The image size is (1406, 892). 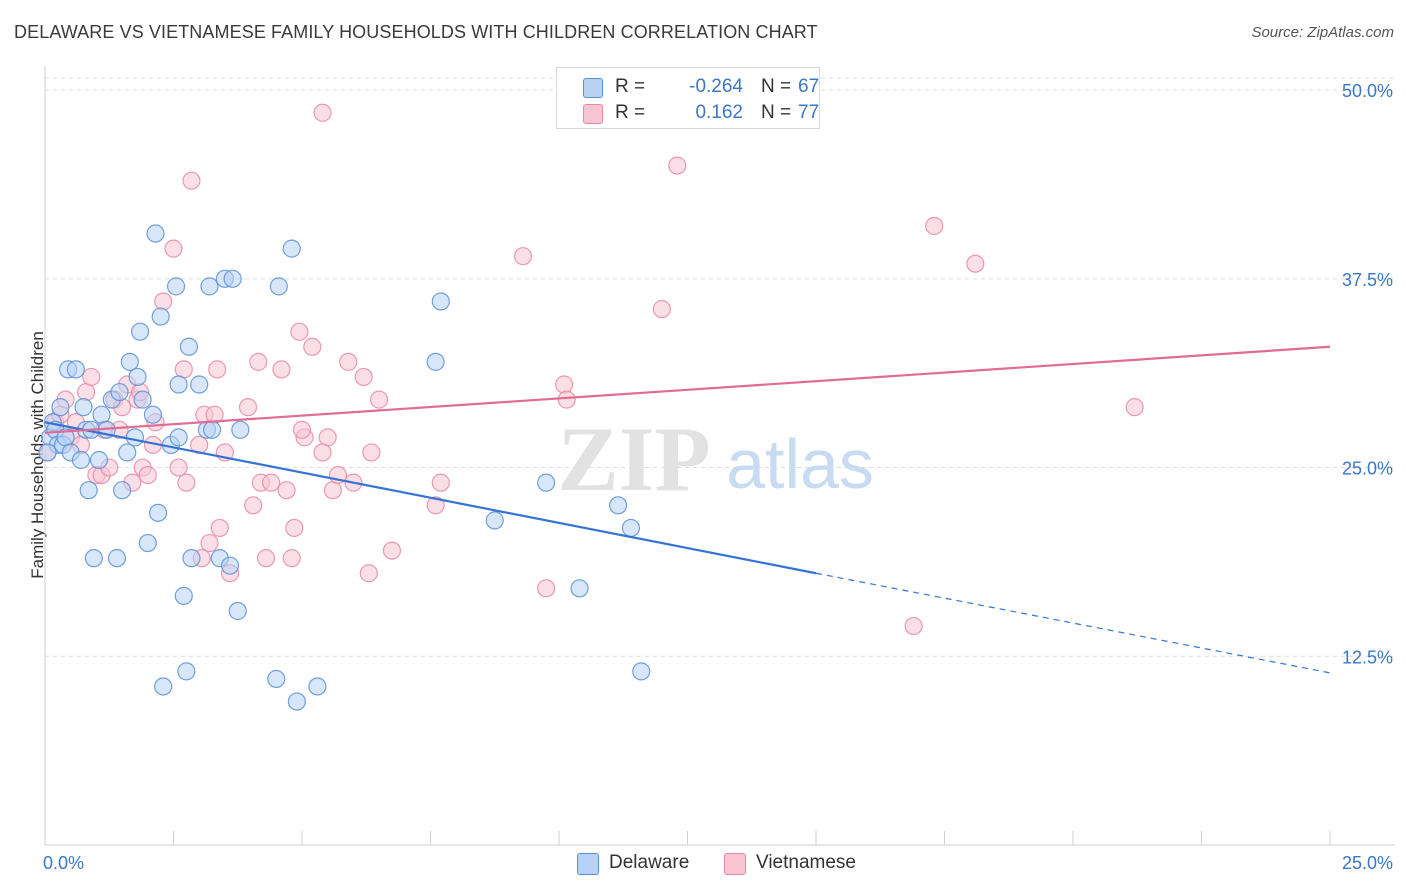 What do you see at coordinates (1073, 623) in the screenshot?
I see `delaware-trendline-extension` at bounding box center [1073, 623].